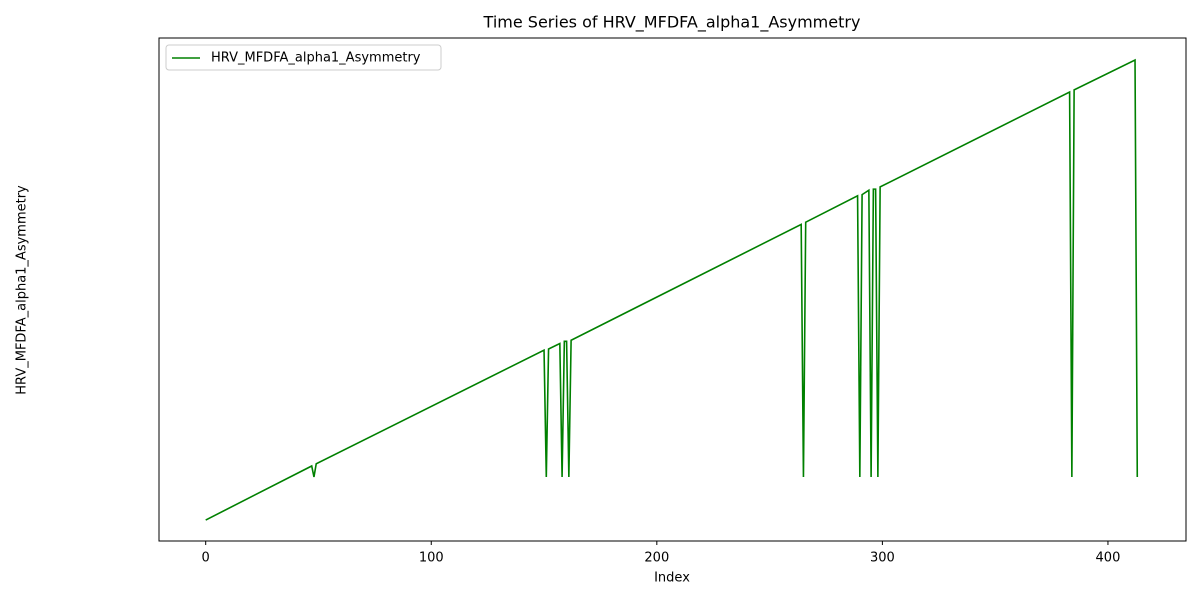 The image size is (1200, 604). I want to click on legend-label: HRV_MFDFA_alpha1_Asymmetry, so click(316, 58).